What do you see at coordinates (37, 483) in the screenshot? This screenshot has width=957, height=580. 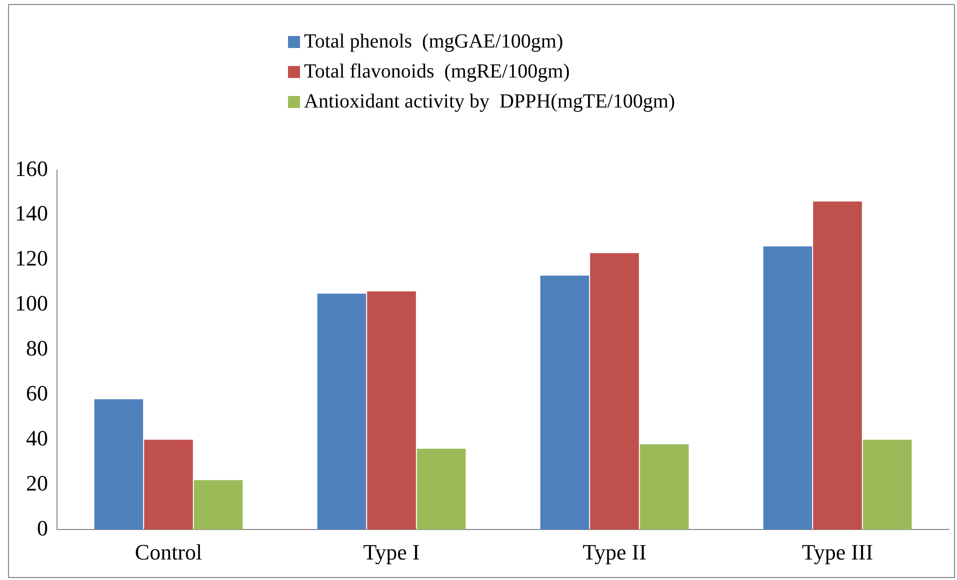 I see `y-tick-label: 20` at bounding box center [37, 483].